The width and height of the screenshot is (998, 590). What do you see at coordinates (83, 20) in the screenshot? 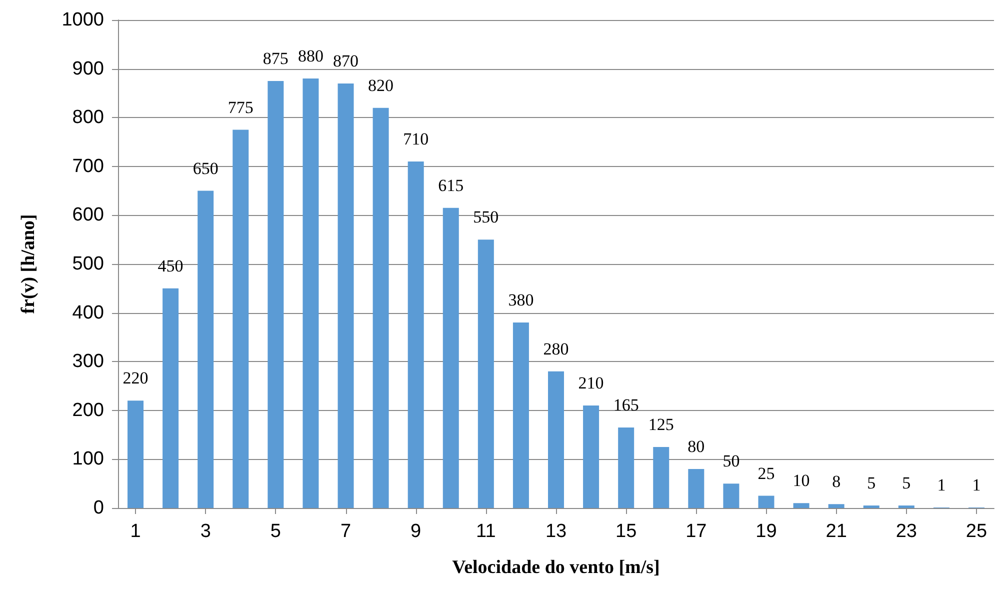
I see `y-tick-label: 1000` at bounding box center [83, 20].